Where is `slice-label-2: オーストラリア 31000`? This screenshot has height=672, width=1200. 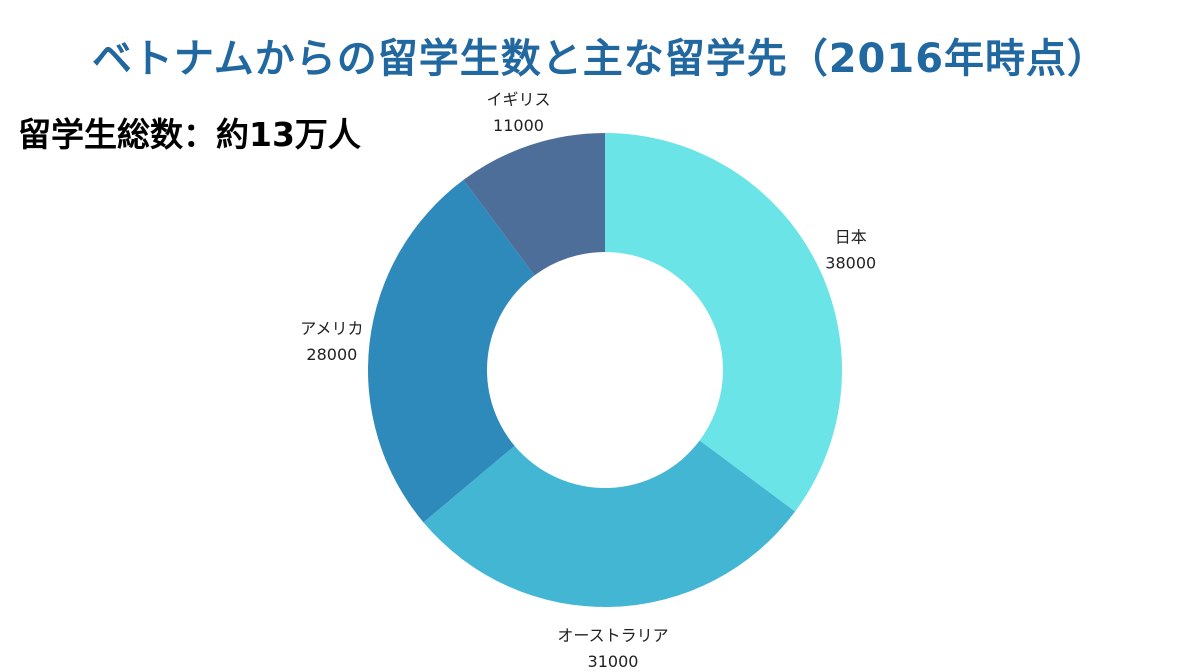 slice-label-2: オーストラリア 31000 is located at coordinates (612, 648).